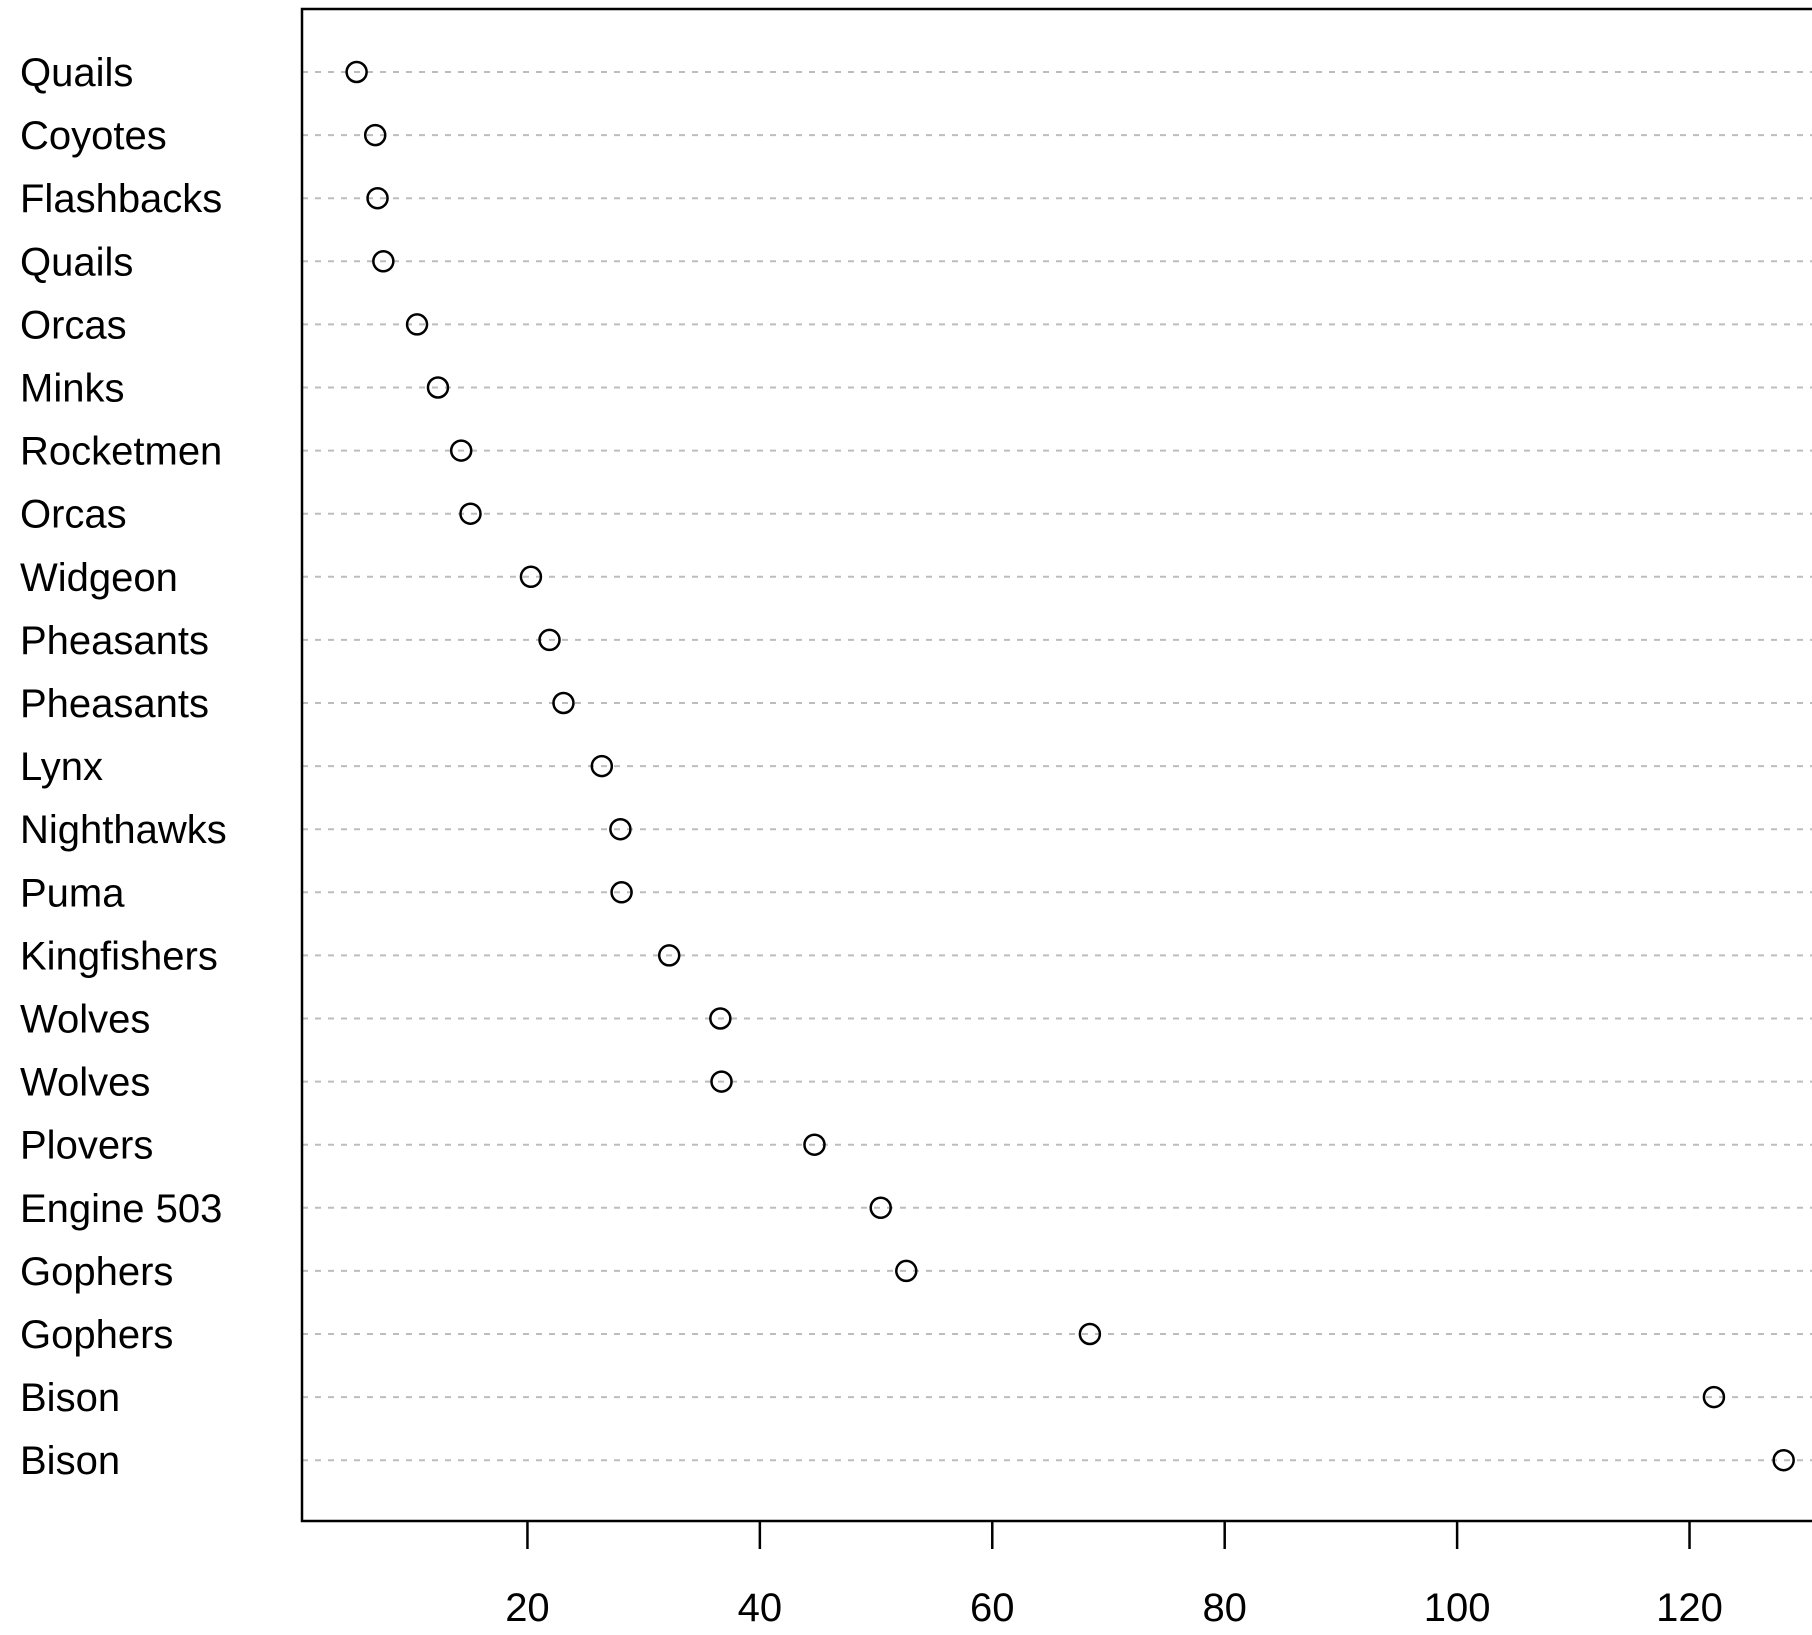  What do you see at coordinates (992, 1608) in the screenshot?
I see `x-tick-label: 60` at bounding box center [992, 1608].